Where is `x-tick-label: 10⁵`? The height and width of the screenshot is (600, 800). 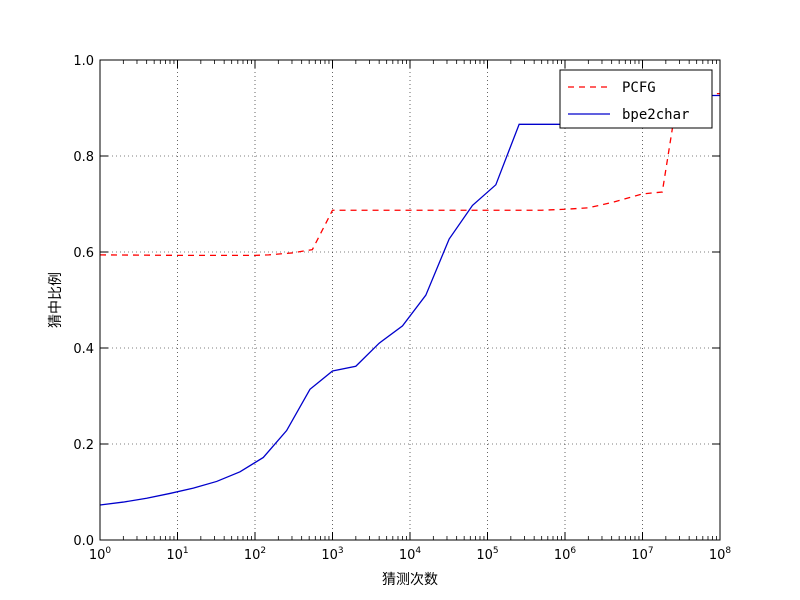
x-tick-label: 10⁵ is located at coordinates (487, 554).